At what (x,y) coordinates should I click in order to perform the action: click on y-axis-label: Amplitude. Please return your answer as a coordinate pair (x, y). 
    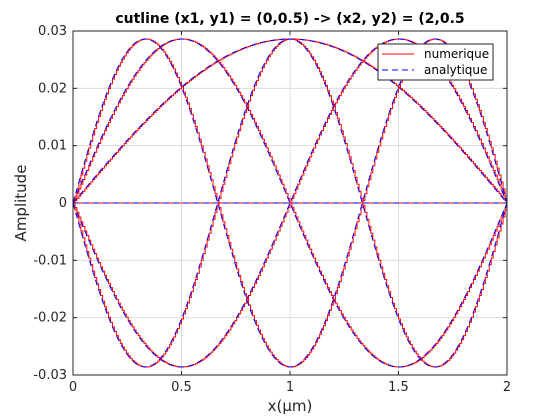
    Looking at the image, I should click on (21, 203).